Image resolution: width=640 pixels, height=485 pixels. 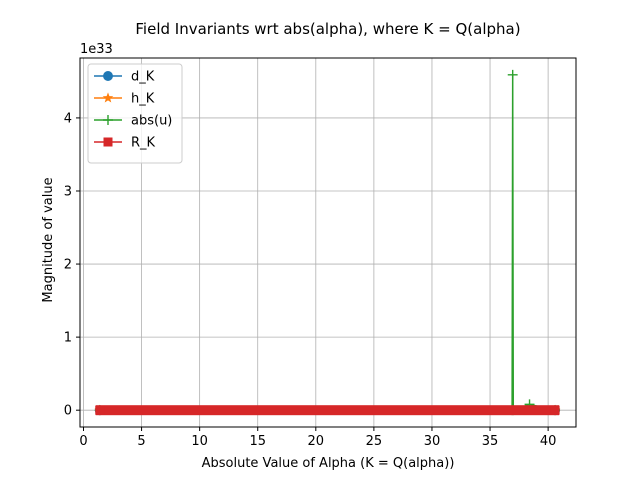 I want to click on x-tick-label: 25, so click(x=374, y=441).